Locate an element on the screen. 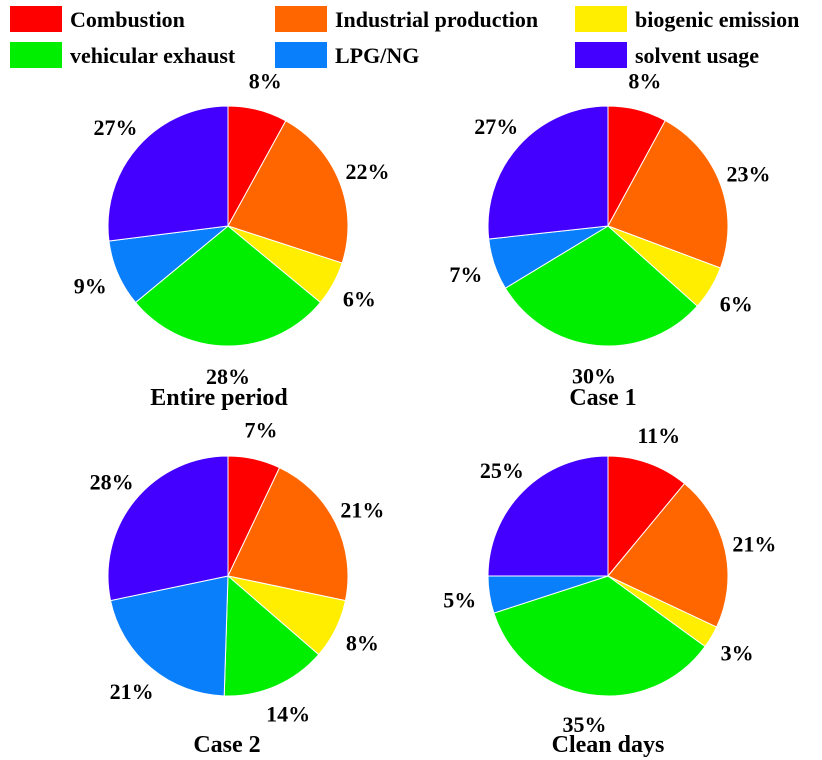 The image size is (822, 760). slice-label-vehicular-exhaust: 35% is located at coordinates (585, 724).